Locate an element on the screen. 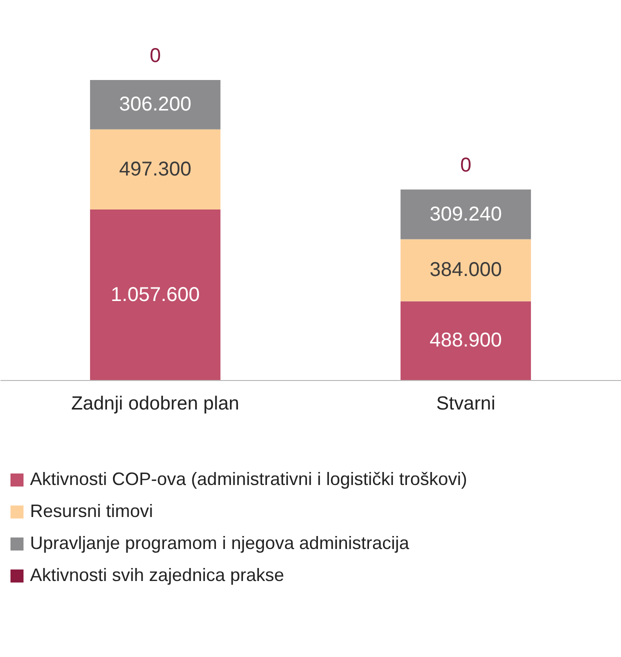 Image resolution: width=621 pixels, height=657 pixels. legend-label: Upravljanje programom i njegova administracija is located at coordinates (220, 543).